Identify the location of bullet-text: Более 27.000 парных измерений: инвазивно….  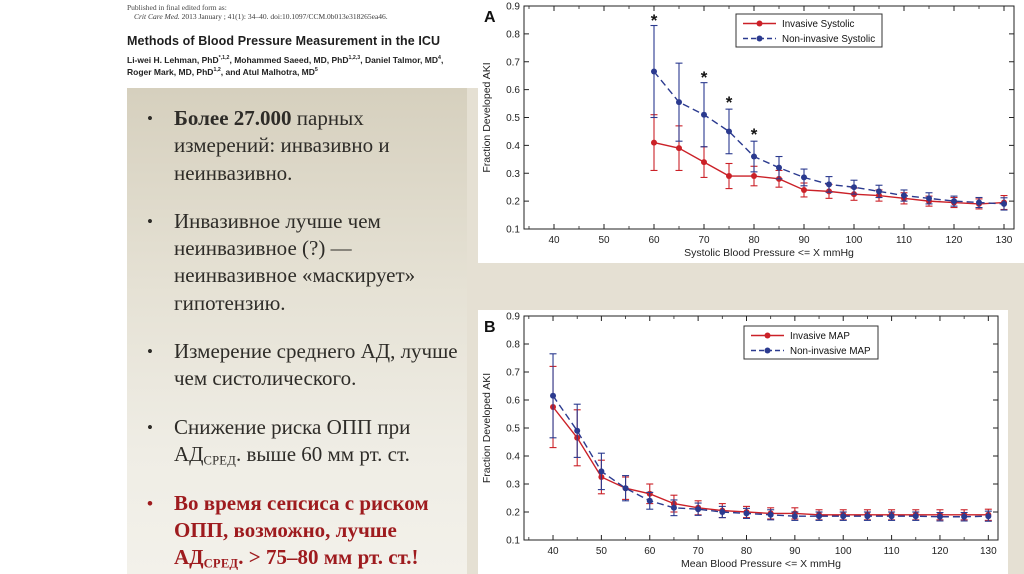
(282, 145).